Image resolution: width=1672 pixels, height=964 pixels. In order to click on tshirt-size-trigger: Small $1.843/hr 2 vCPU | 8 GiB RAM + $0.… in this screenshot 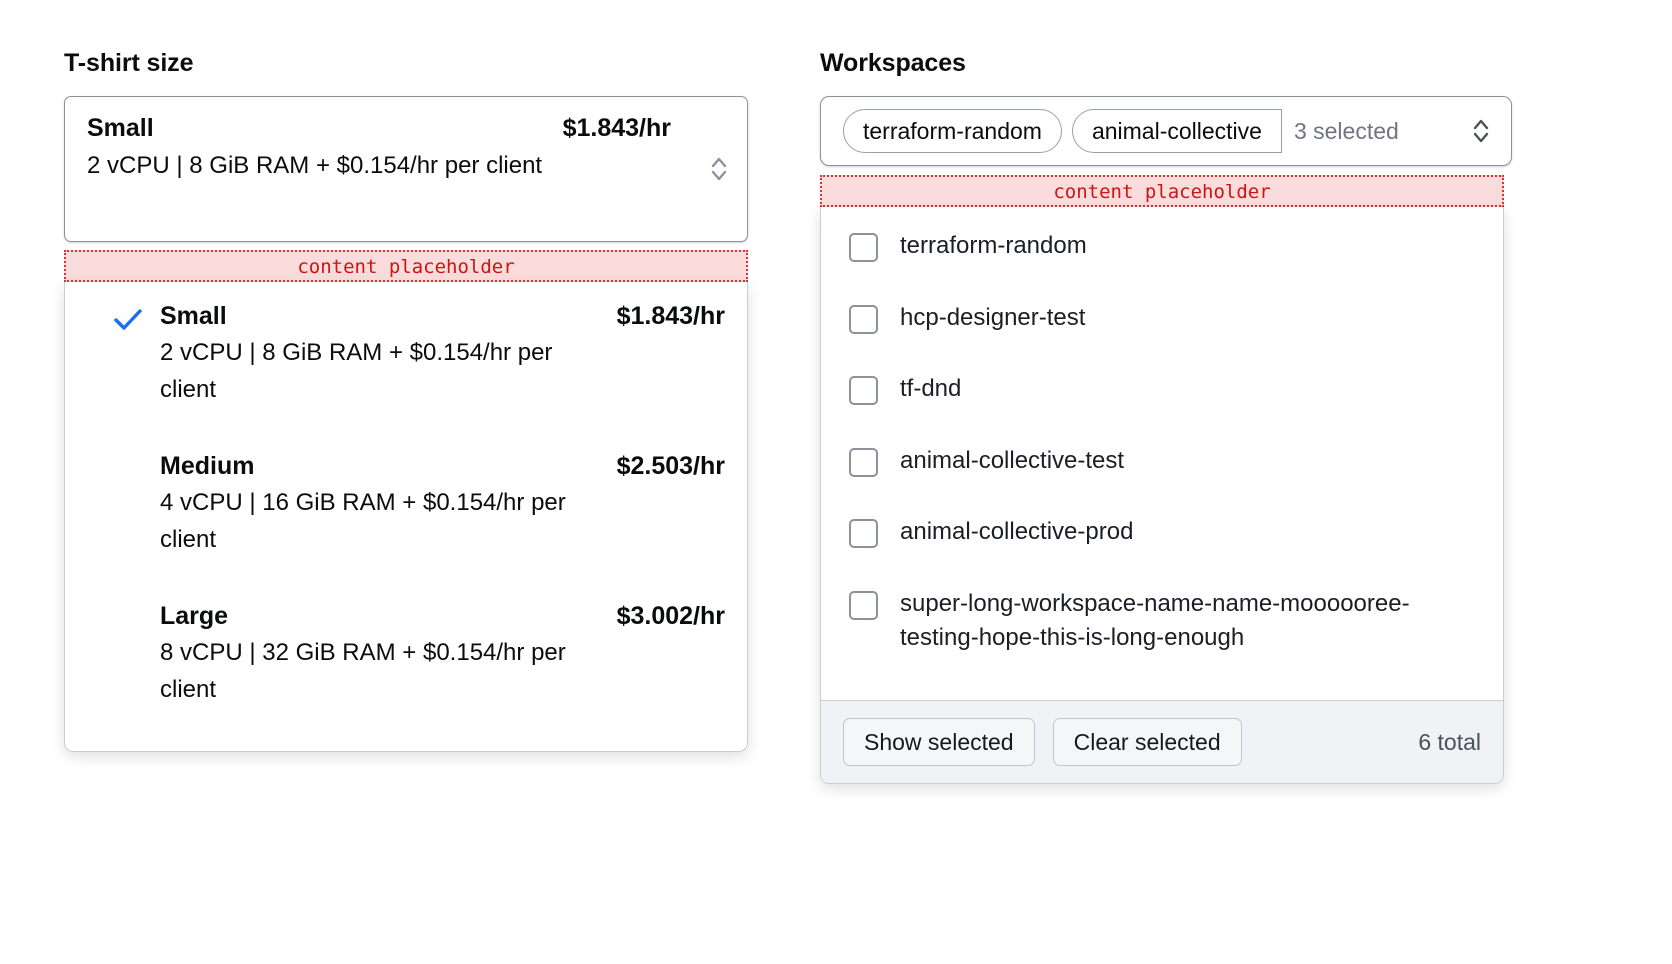, I will do `click(406, 169)`.